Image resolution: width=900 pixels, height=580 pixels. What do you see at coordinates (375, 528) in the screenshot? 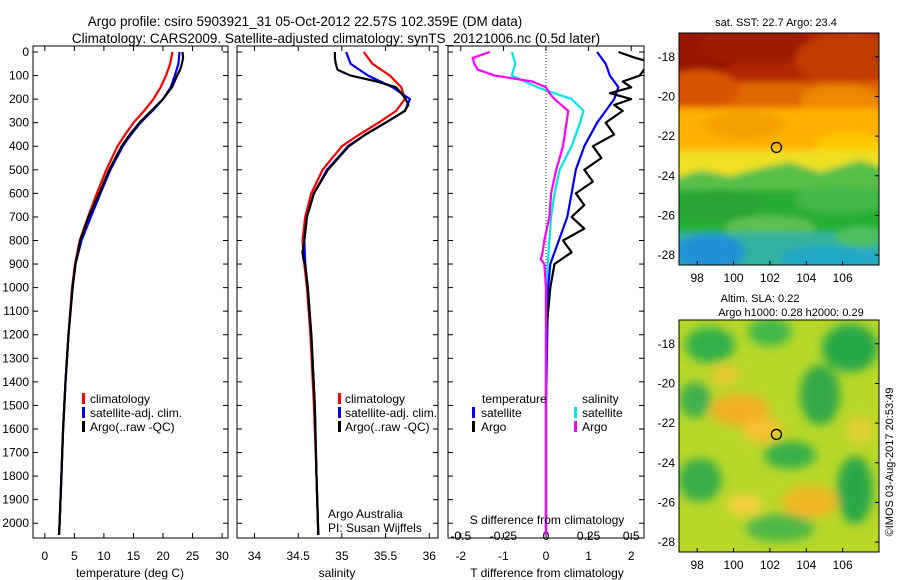
I see `pi-text: PI: Susan Wijffels` at bounding box center [375, 528].